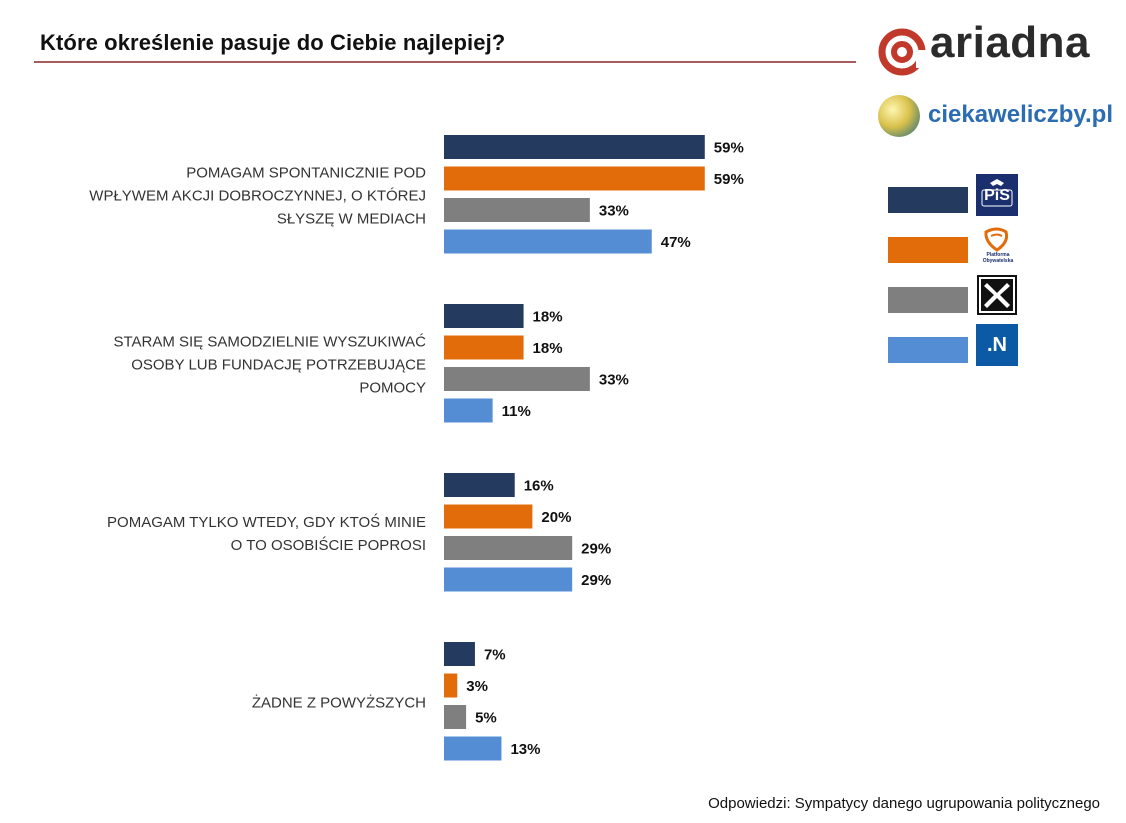 Image resolution: width=1126 pixels, height=823 pixels. I want to click on pis-logo-text: PiS, so click(997, 195).